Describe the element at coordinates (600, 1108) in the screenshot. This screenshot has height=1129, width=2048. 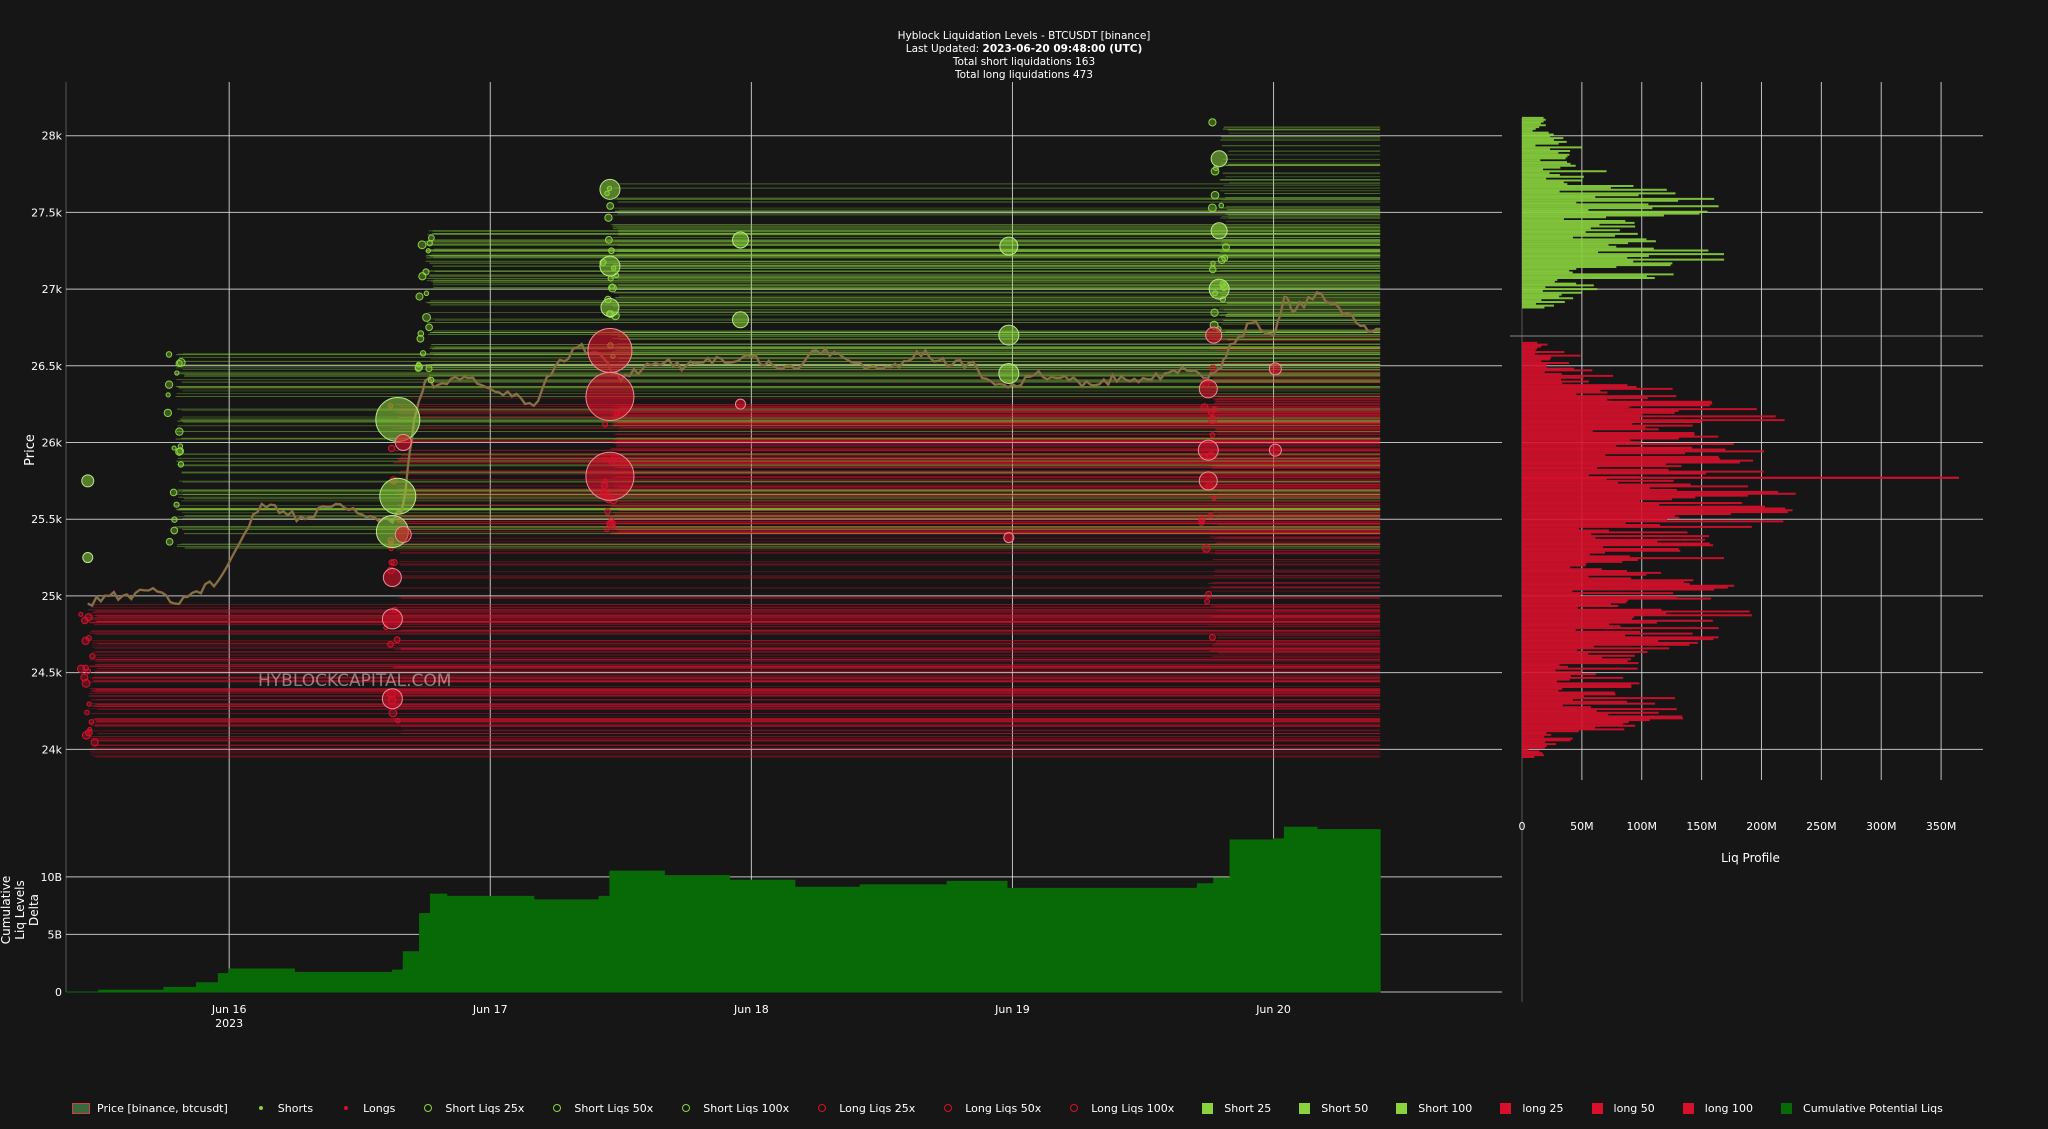
I see `legend-item: Short Liqs 50x` at that location.